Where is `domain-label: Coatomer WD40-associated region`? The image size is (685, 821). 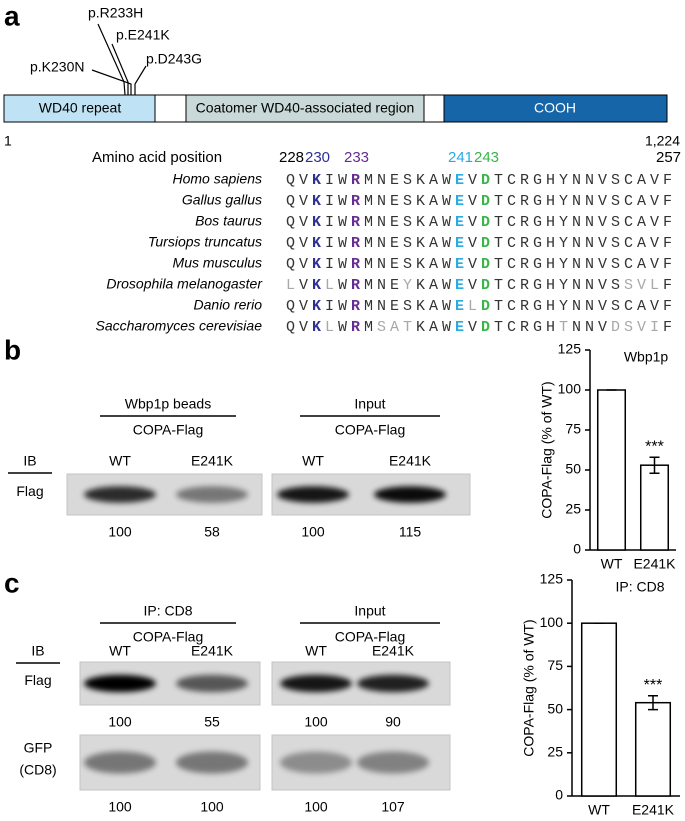 domain-label: Coatomer WD40-associated region is located at coordinates (305, 108).